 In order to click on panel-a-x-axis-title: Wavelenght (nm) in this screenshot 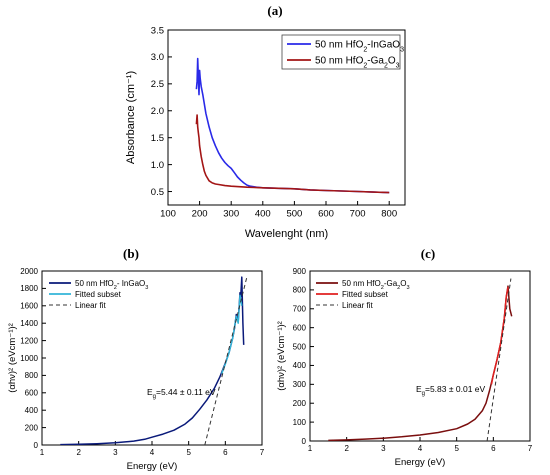, I will do `click(286, 234)`.